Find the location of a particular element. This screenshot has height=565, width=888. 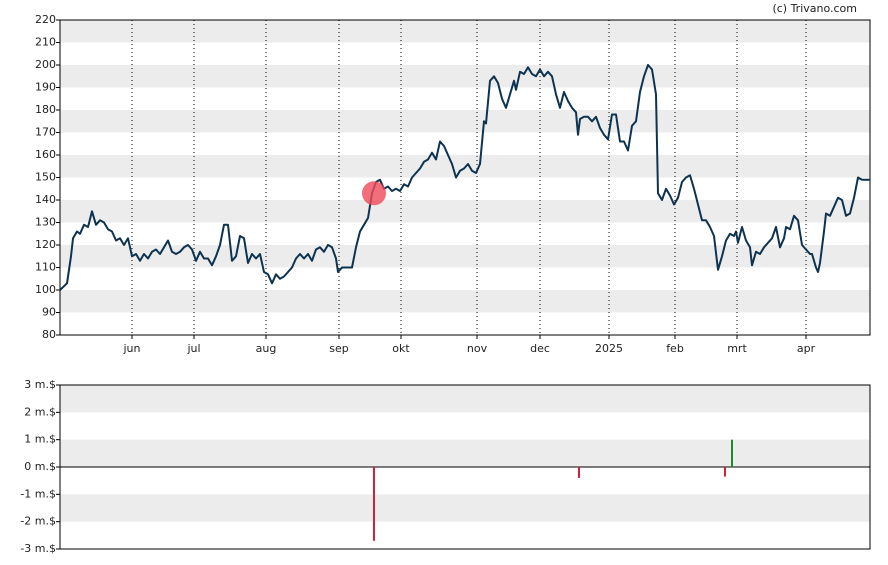

y-tick-label: 130 is located at coordinates (45, 222).